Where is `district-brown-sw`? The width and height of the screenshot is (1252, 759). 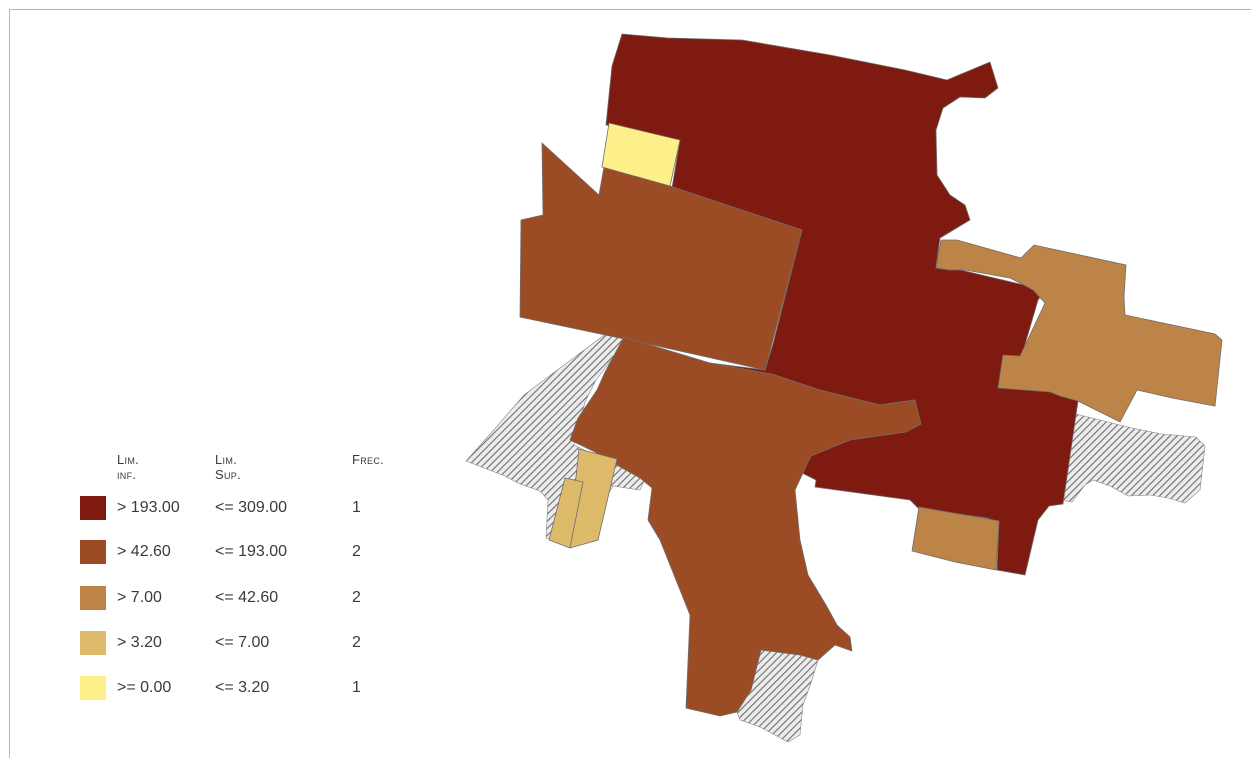
district-brown-sw is located at coordinates (745, 526).